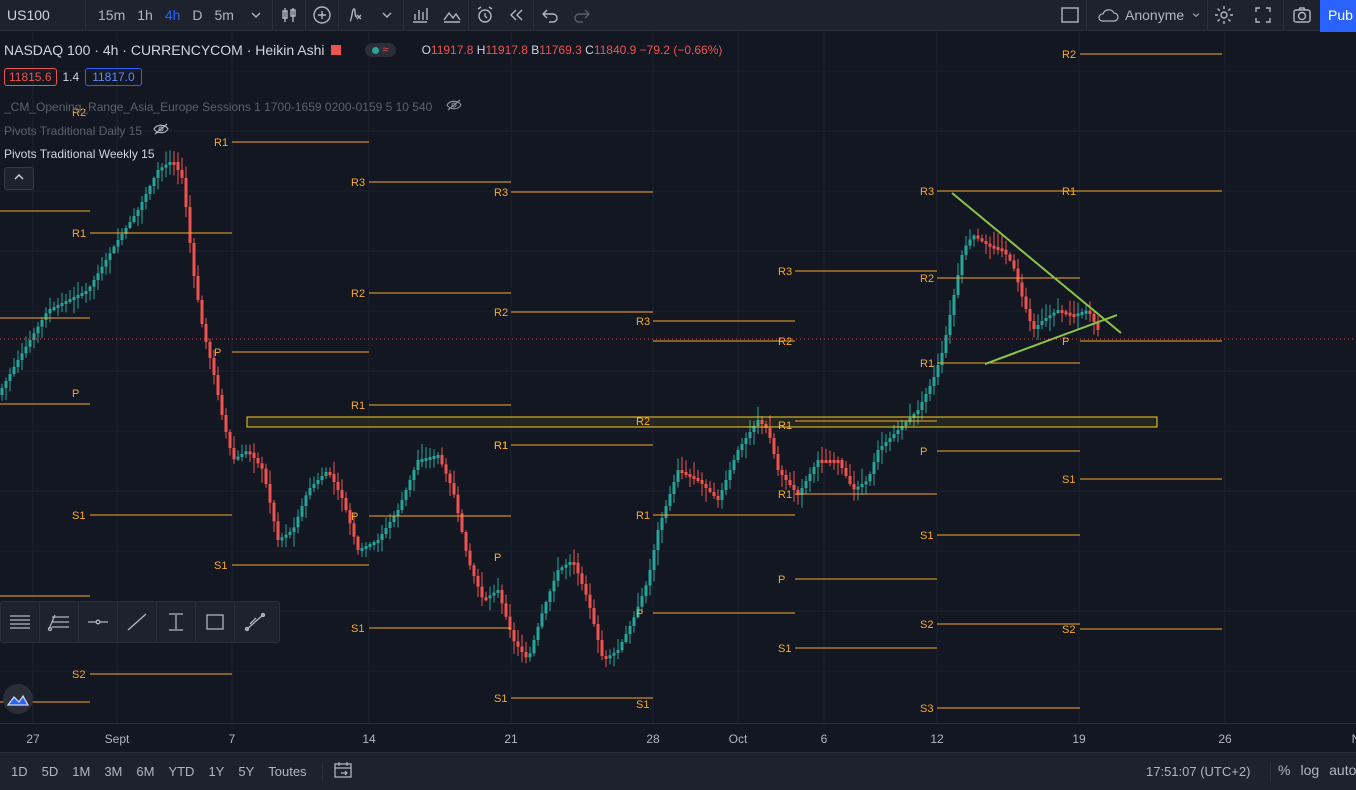 The image size is (1356, 790). What do you see at coordinates (176, 622) in the screenshot?
I see `price-range-icon` at bounding box center [176, 622].